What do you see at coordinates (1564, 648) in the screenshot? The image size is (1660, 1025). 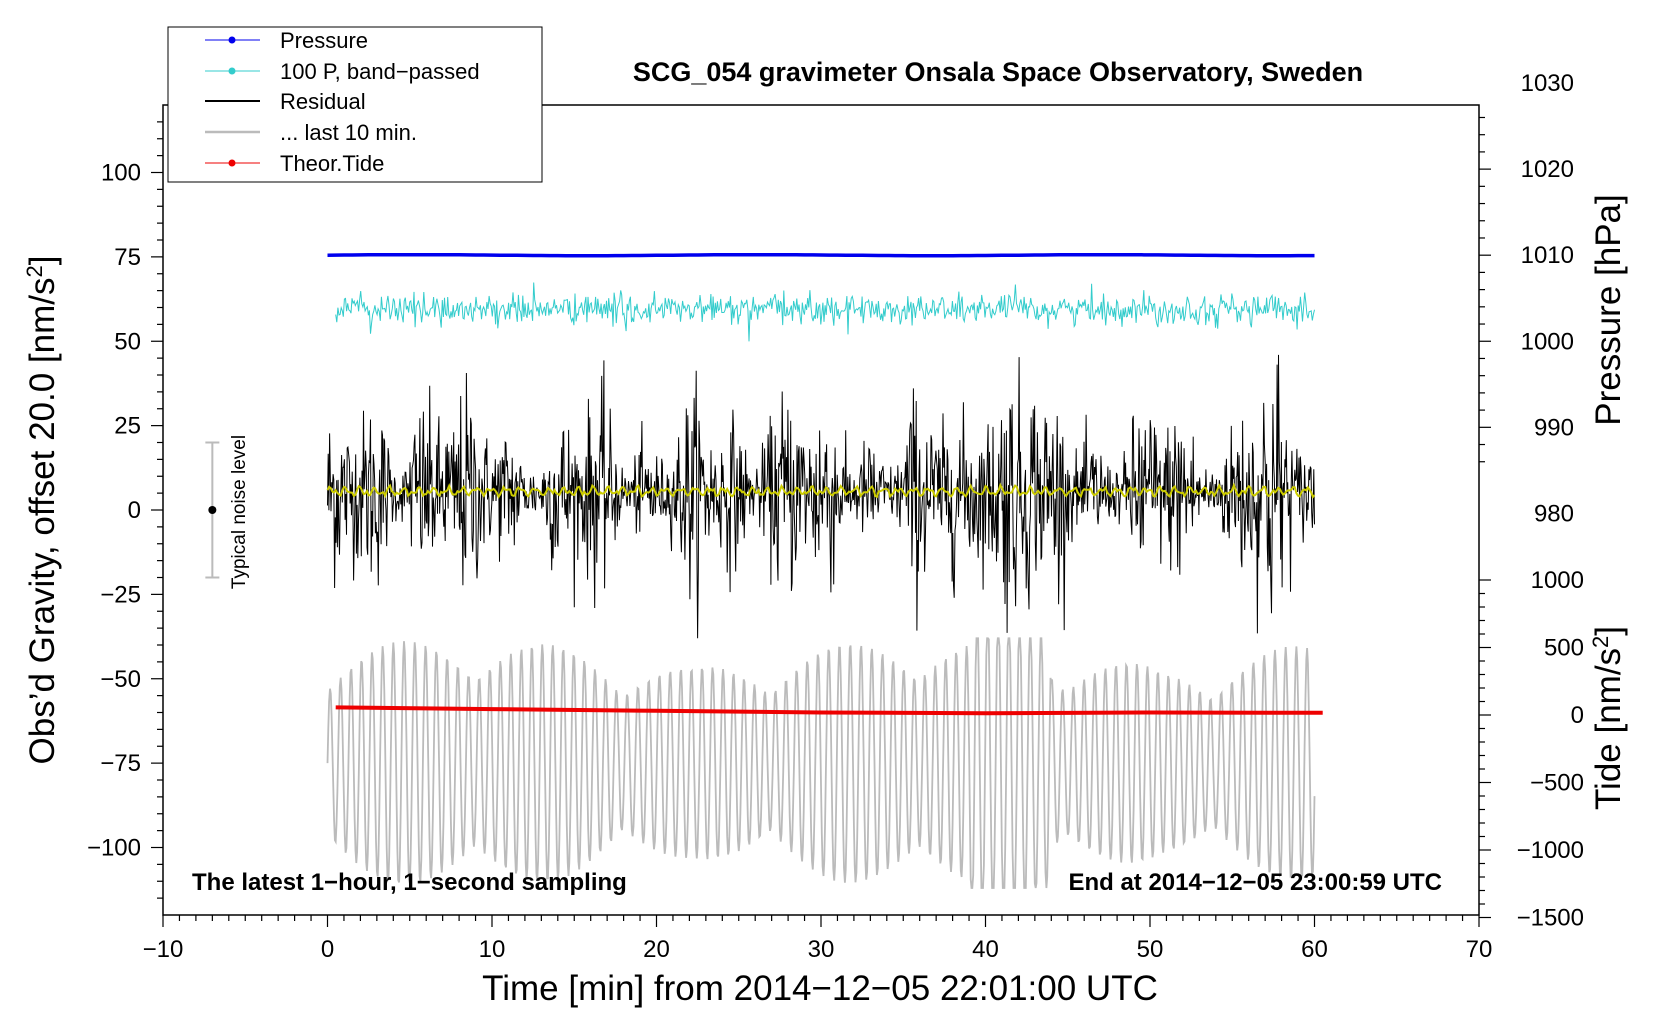 I see `tide-tick-label: 500` at bounding box center [1564, 648].